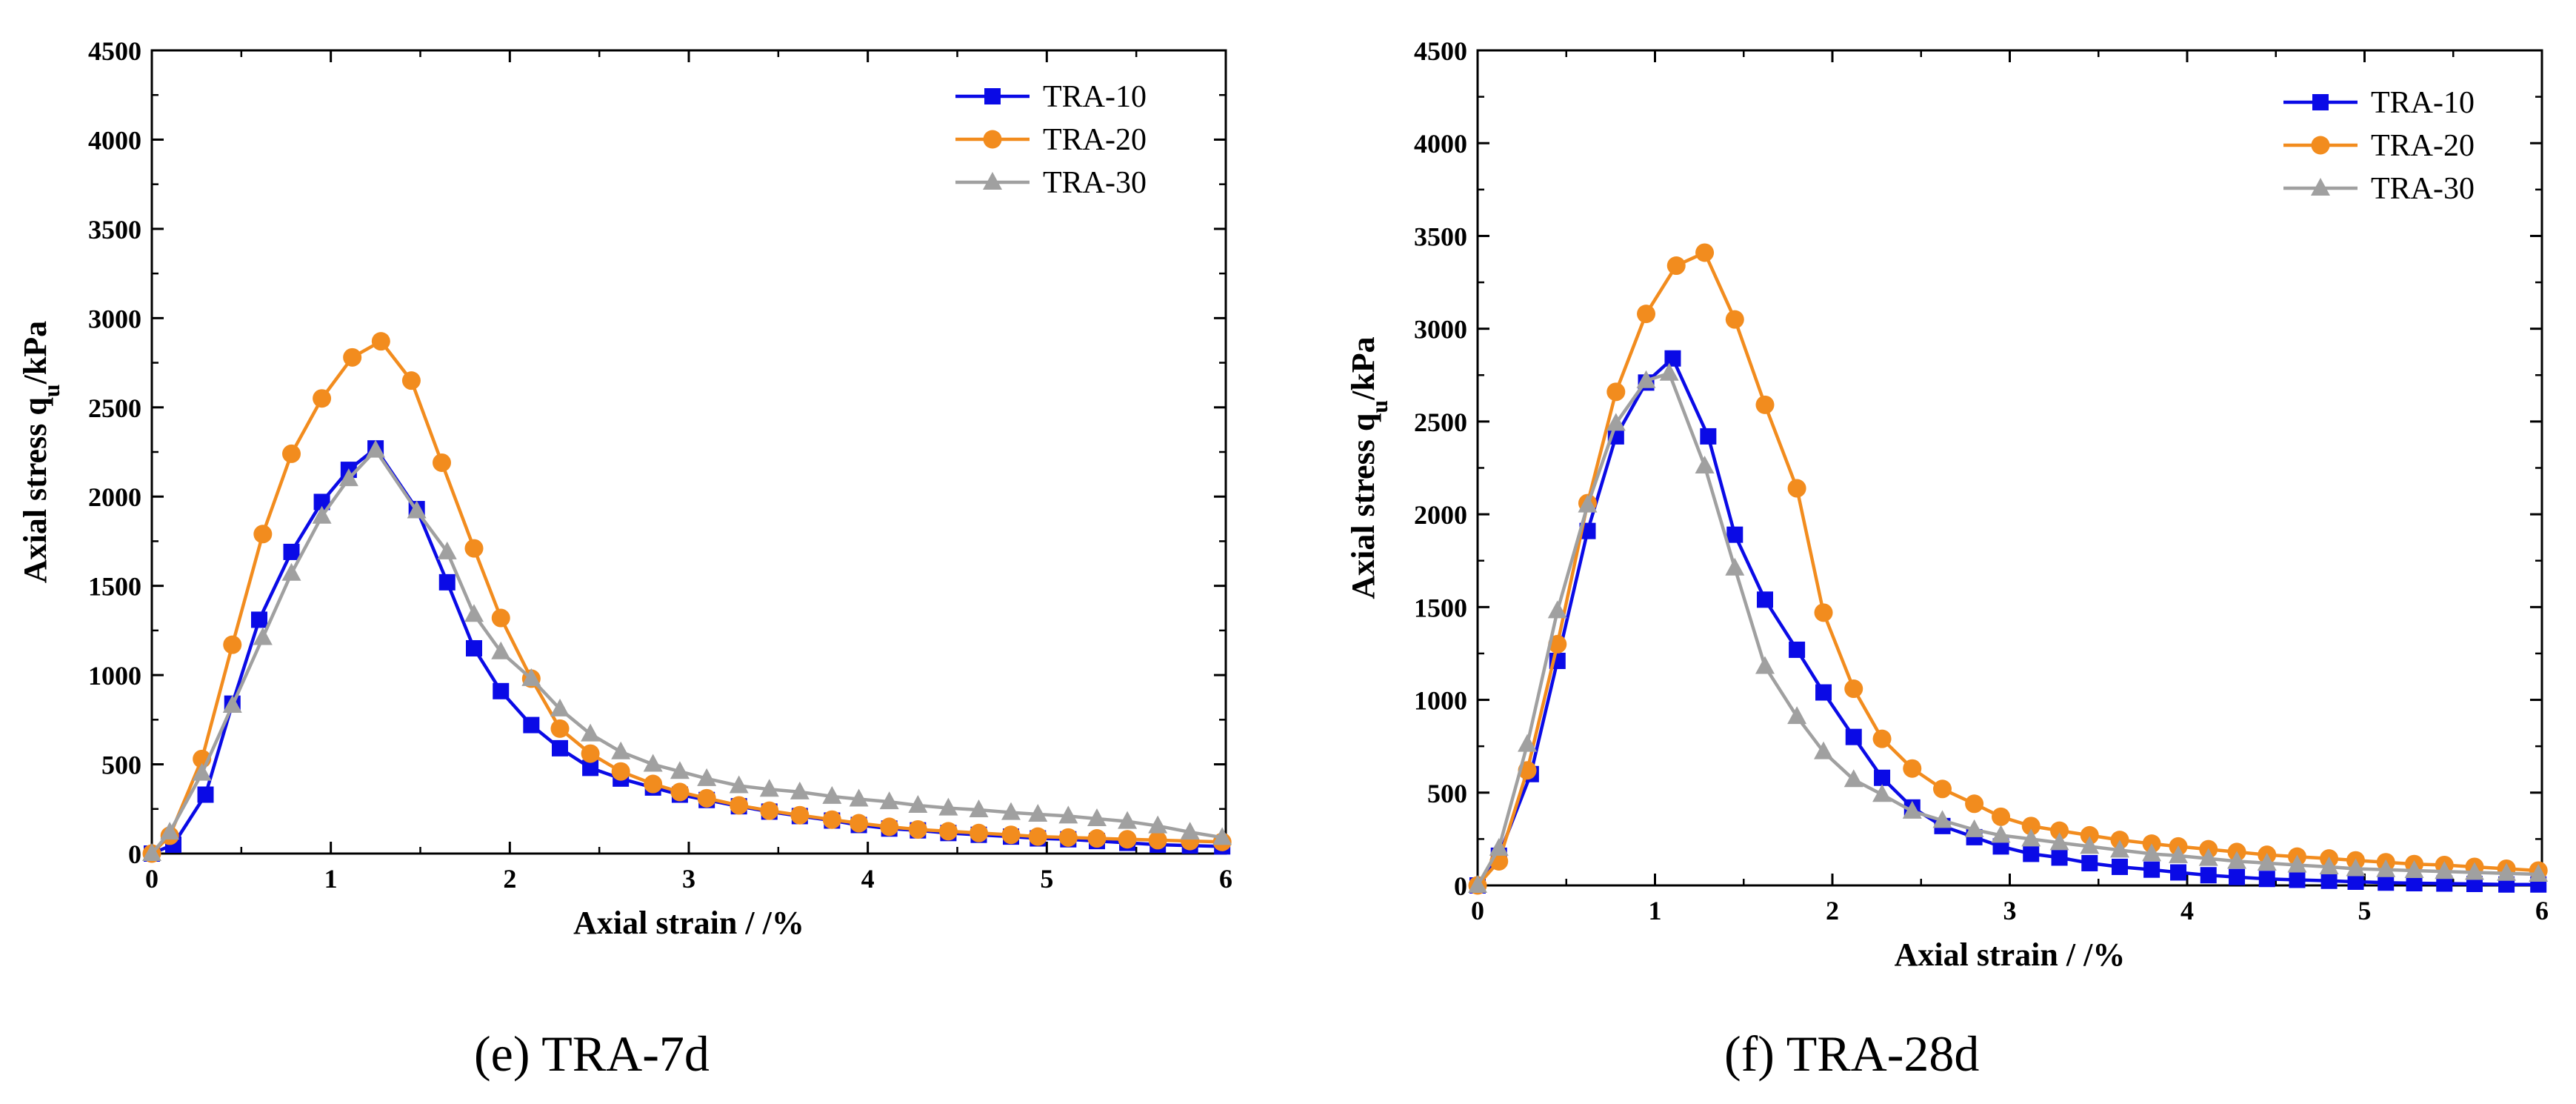  Describe the element at coordinates (114, 587) in the screenshot. I see `y-tick-label: 1500` at that location.